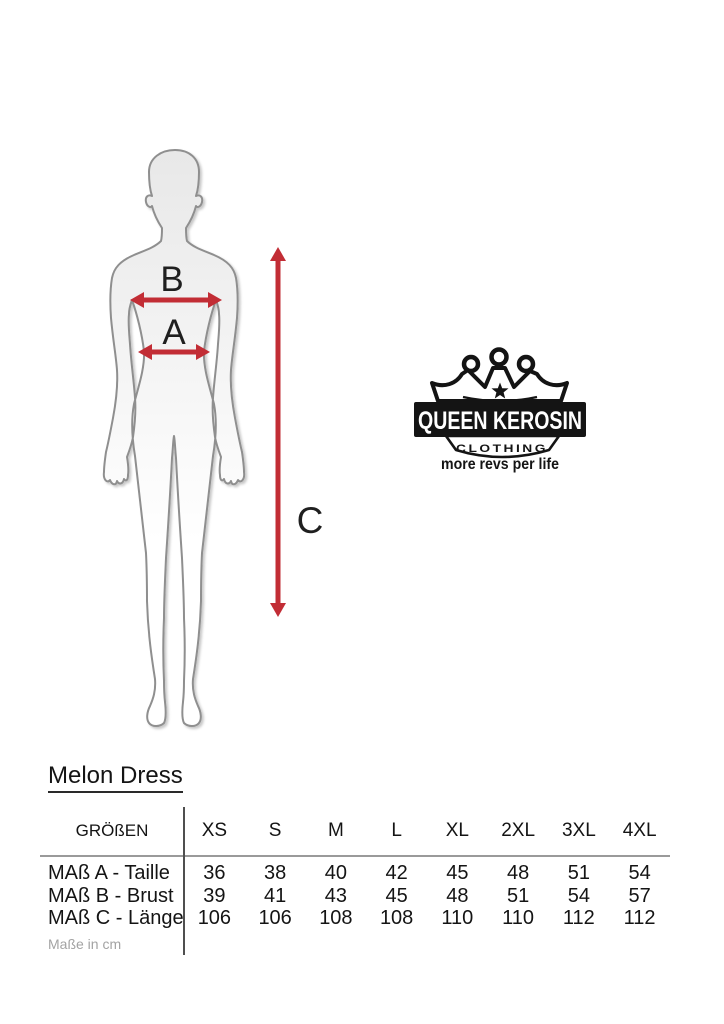 This screenshot has width=724, height=1024. What do you see at coordinates (471, 364) in the screenshot?
I see `crown-circle-left` at bounding box center [471, 364].